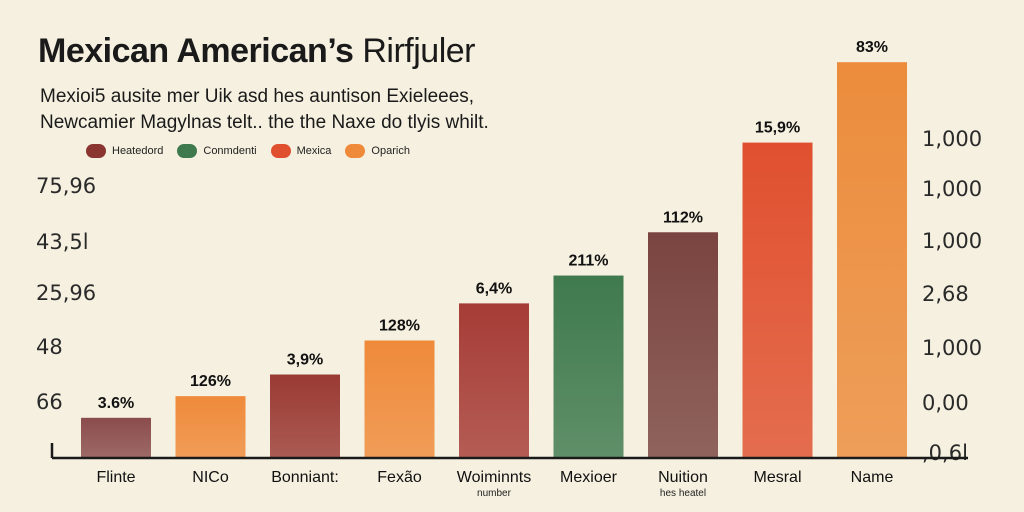  What do you see at coordinates (138, 151) in the screenshot?
I see `legend-label: Heatedord` at bounding box center [138, 151].